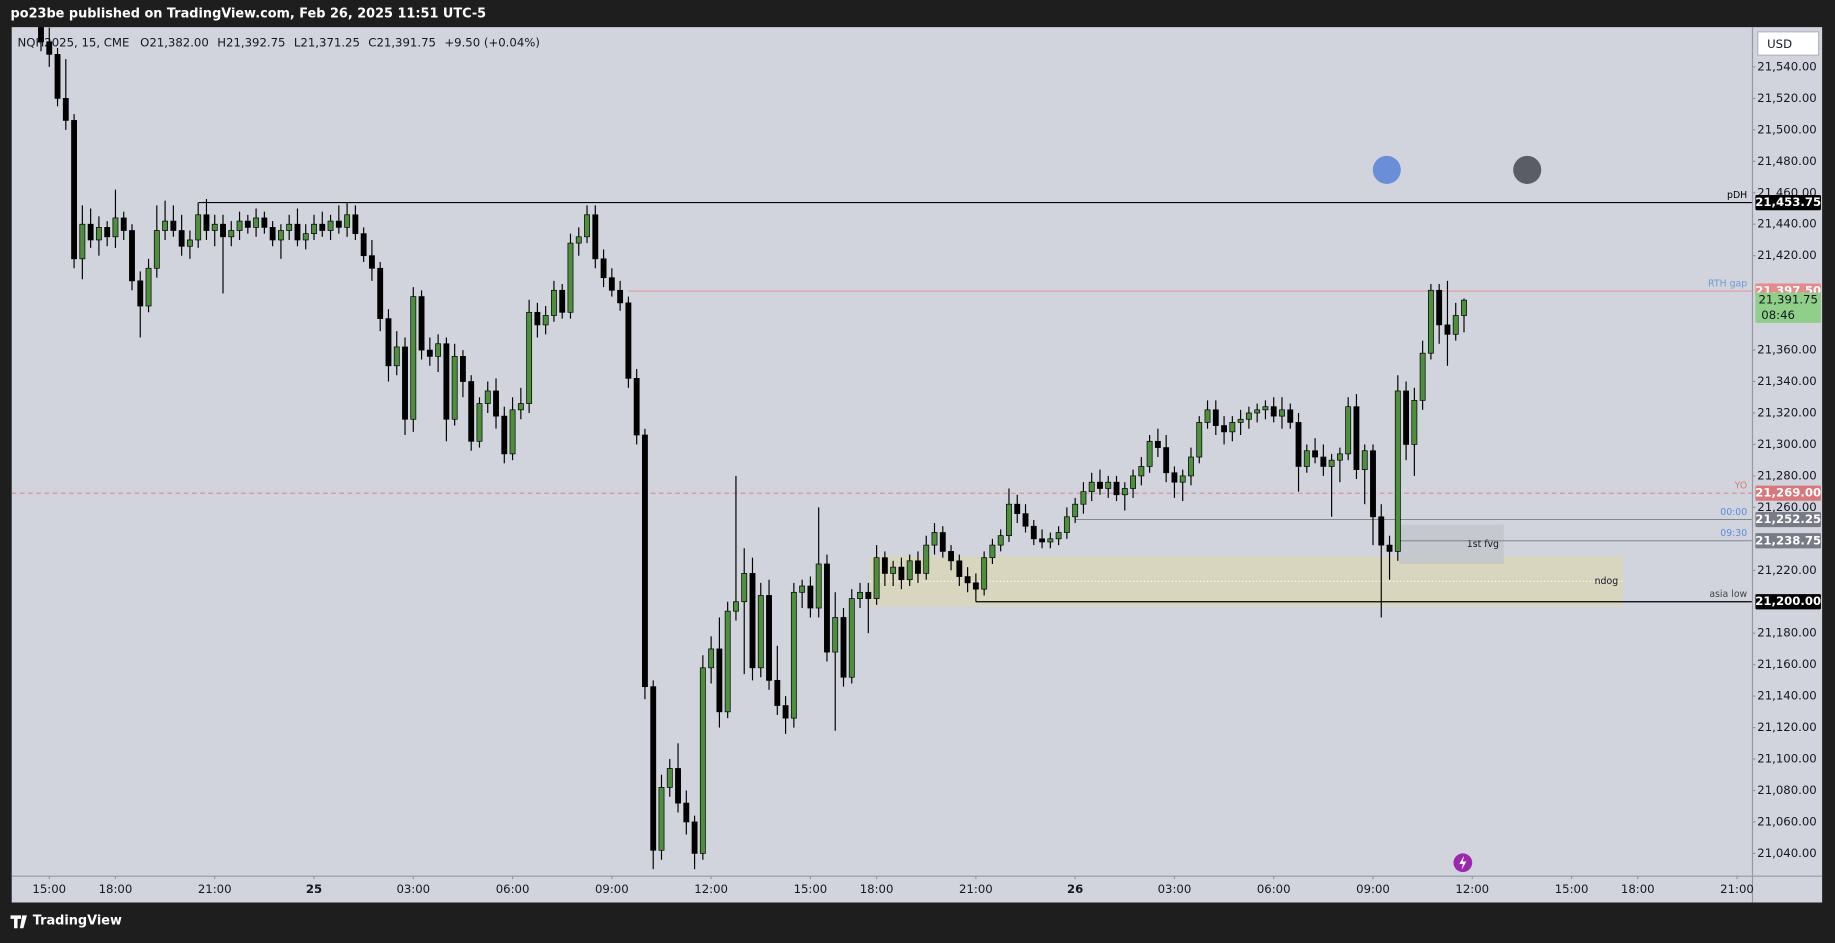 The image size is (1835, 943). I want to click on last-price-tag, so click(1788, 307).